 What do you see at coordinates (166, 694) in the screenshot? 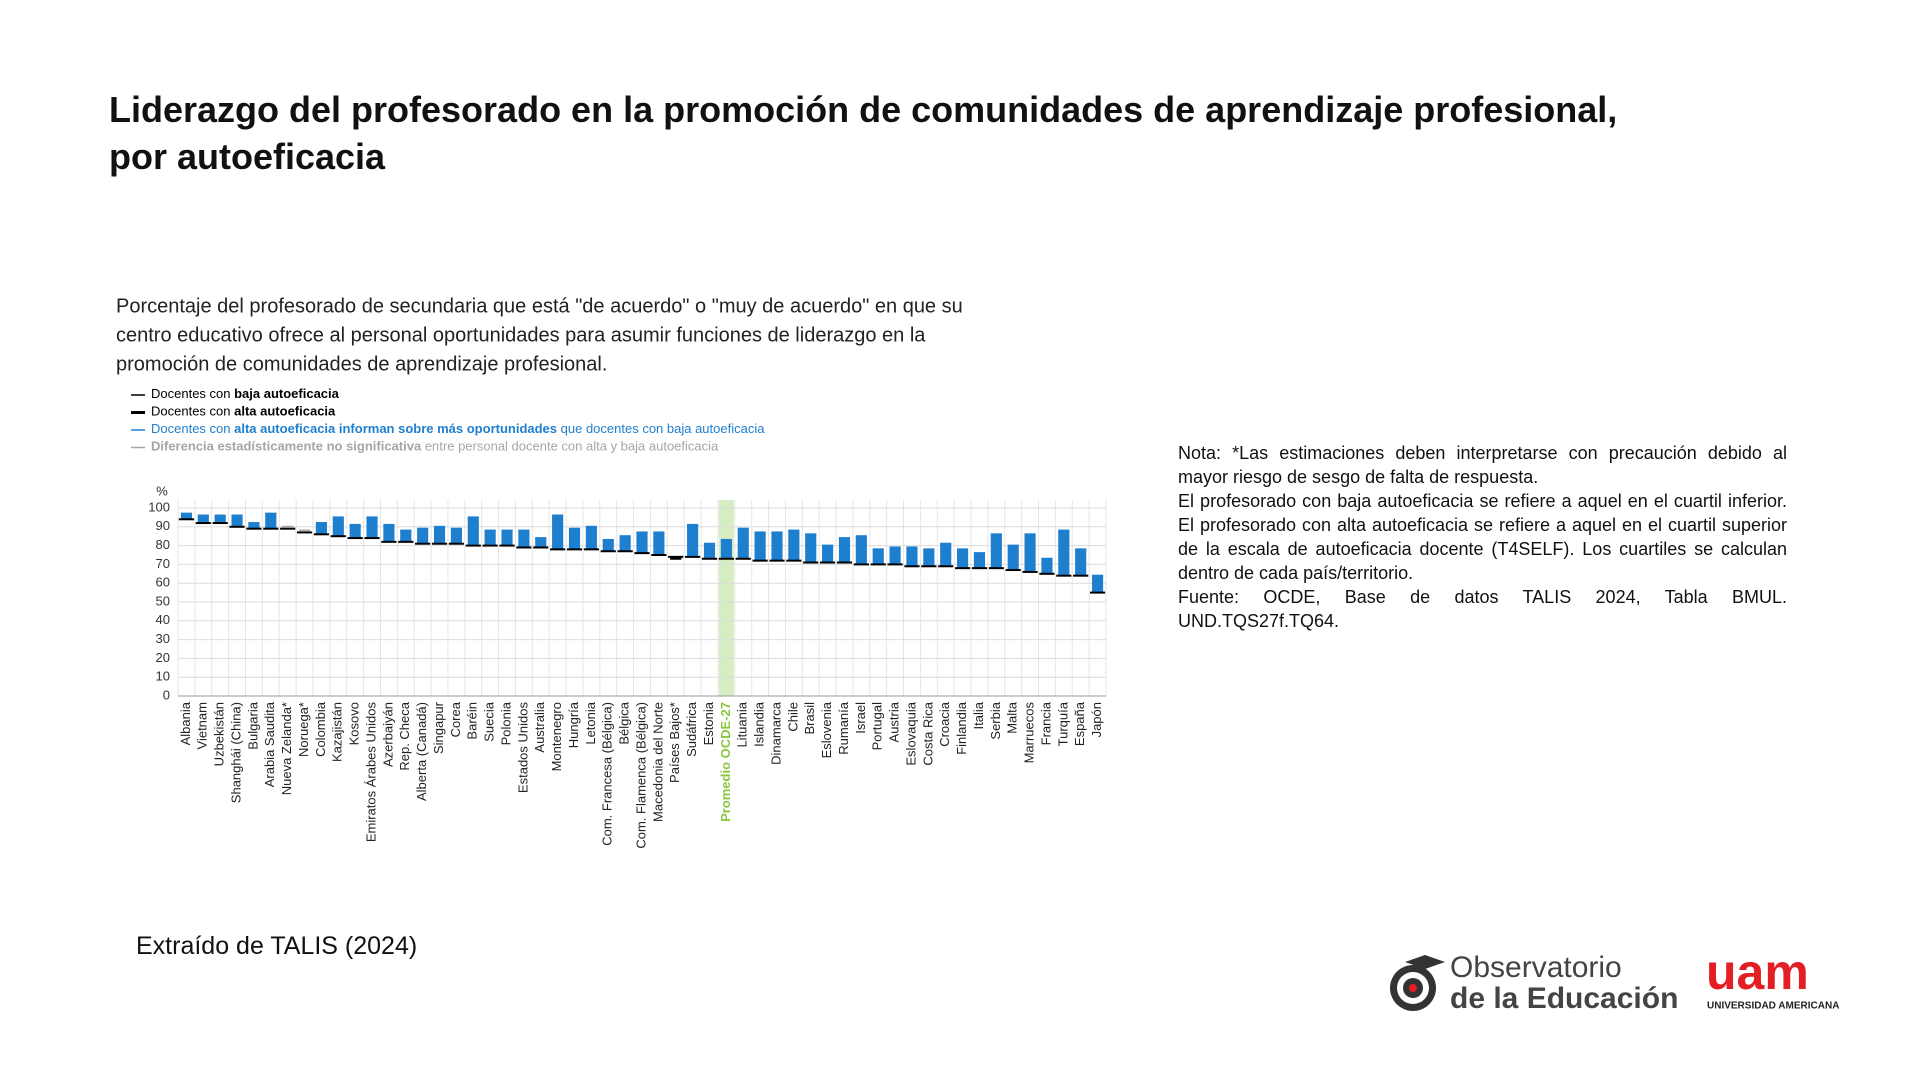
I see `y-tick-label: 0` at bounding box center [166, 694].